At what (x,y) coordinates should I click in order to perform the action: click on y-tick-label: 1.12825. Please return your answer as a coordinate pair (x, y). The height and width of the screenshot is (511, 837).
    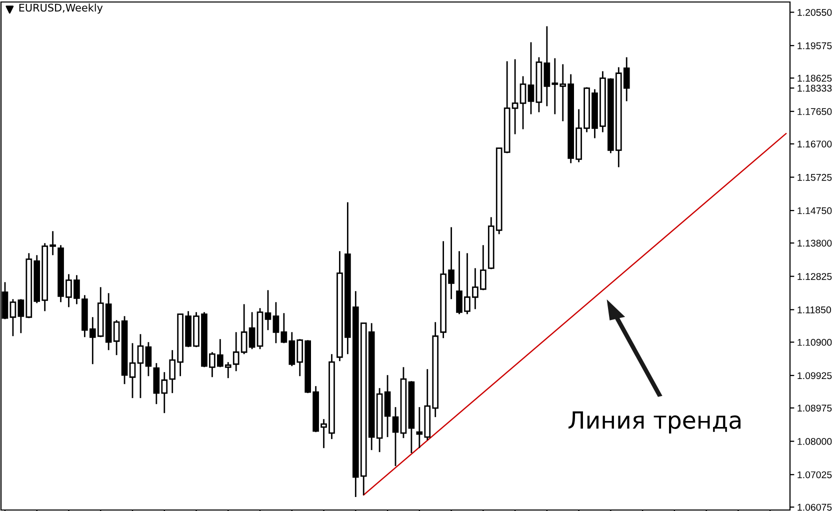
    Looking at the image, I should click on (815, 276).